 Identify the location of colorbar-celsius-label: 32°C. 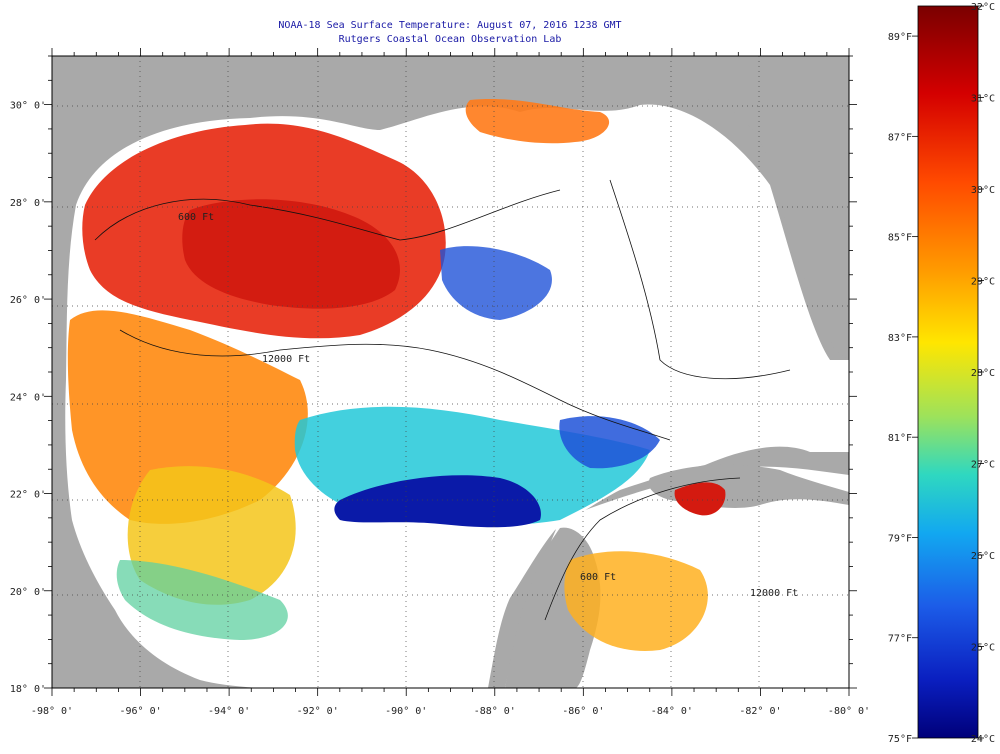
(983, 7).